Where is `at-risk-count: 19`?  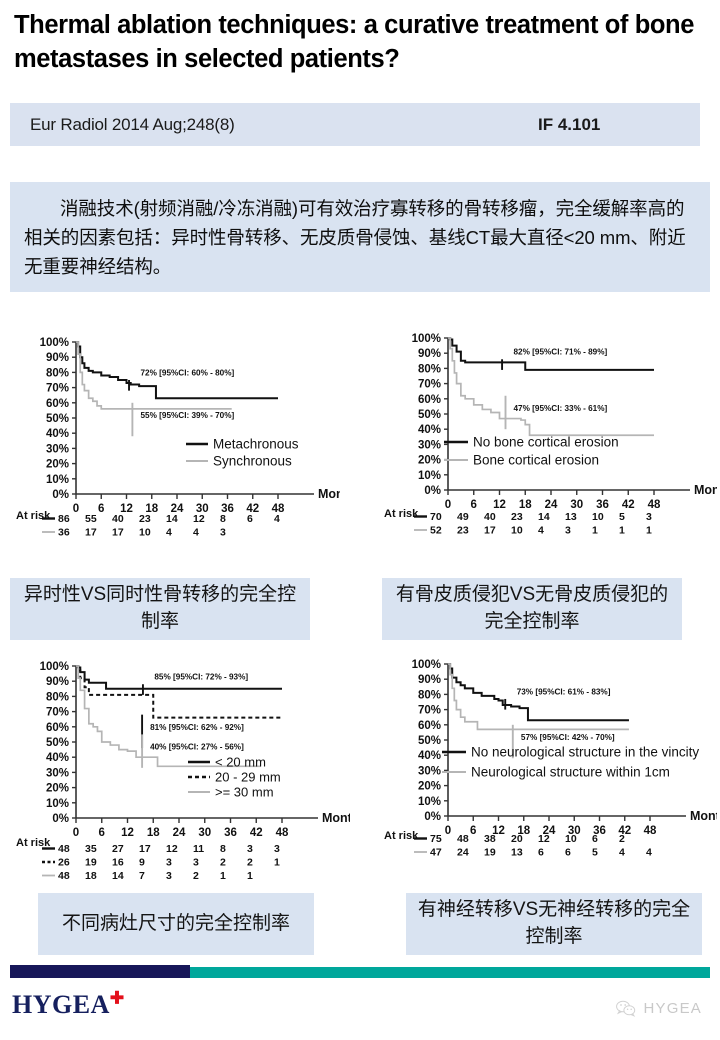
at-risk-count: 19 is located at coordinates (490, 853).